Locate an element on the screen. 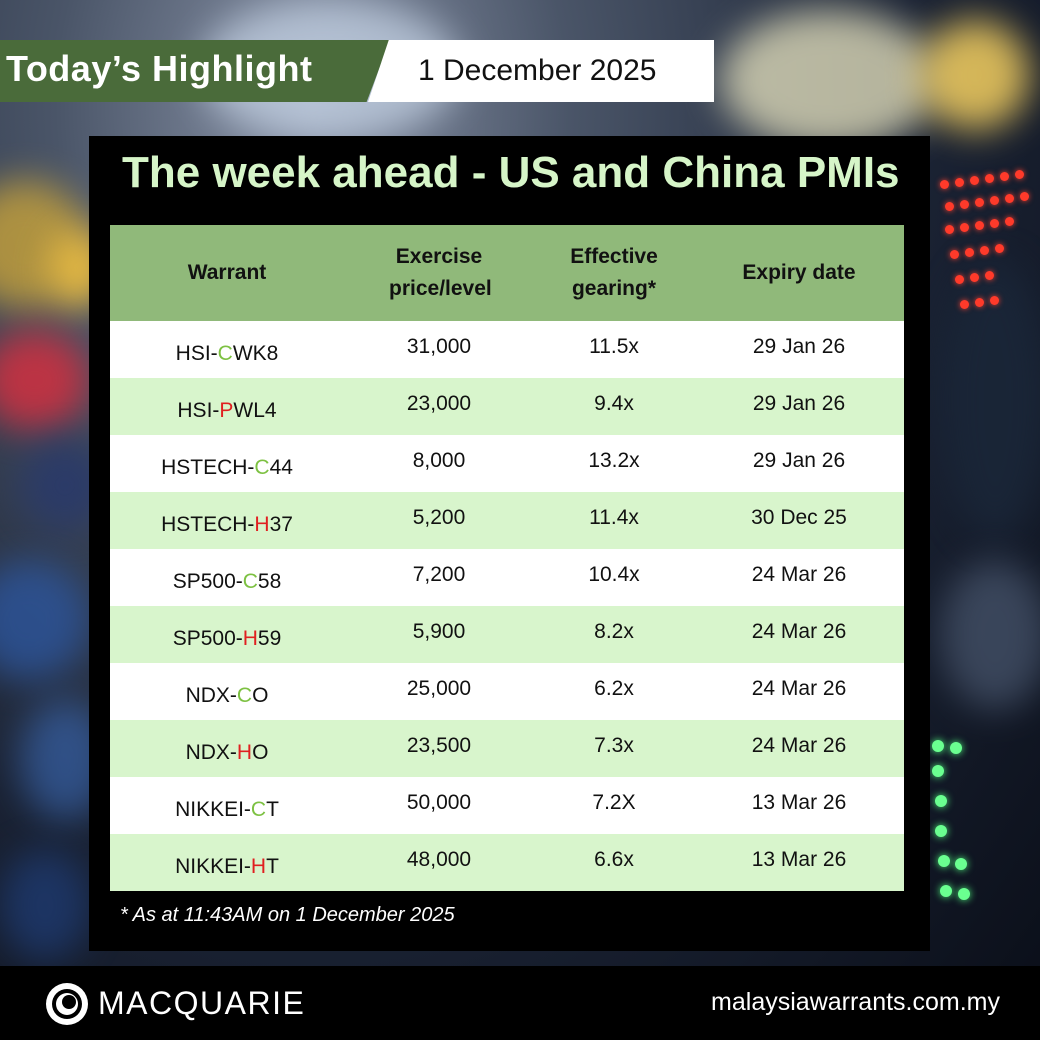 This screenshot has width=1040, height=1040. effective-gearing: 7.3x is located at coordinates (614, 745).